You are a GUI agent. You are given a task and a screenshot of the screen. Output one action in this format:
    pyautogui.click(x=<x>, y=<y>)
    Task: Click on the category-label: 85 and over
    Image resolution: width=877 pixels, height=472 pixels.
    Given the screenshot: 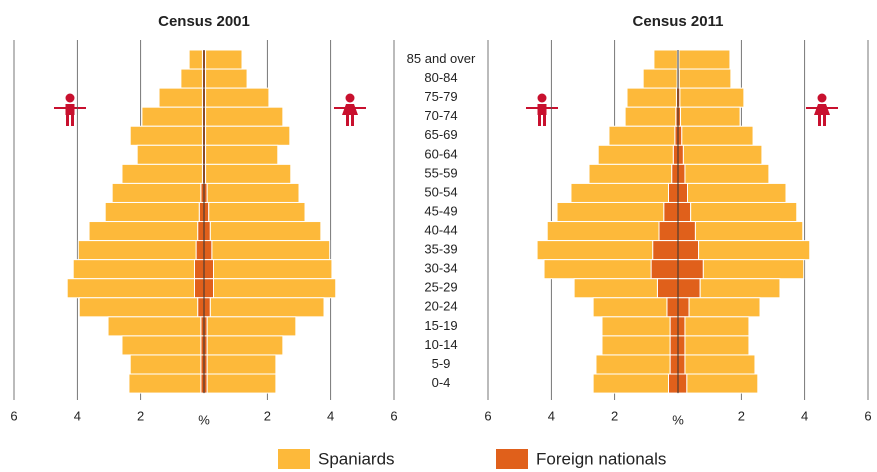 What is the action you would take?
    pyautogui.click(x=441, y=58)
    